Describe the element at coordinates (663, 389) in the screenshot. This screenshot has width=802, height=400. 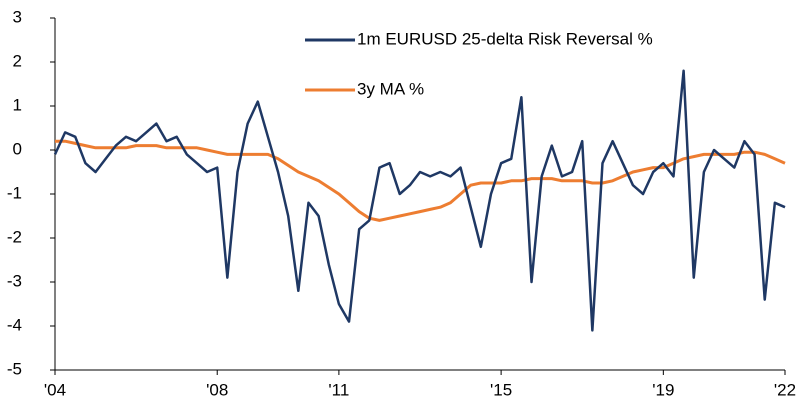
I see `x-tick-label: '19` at that location.